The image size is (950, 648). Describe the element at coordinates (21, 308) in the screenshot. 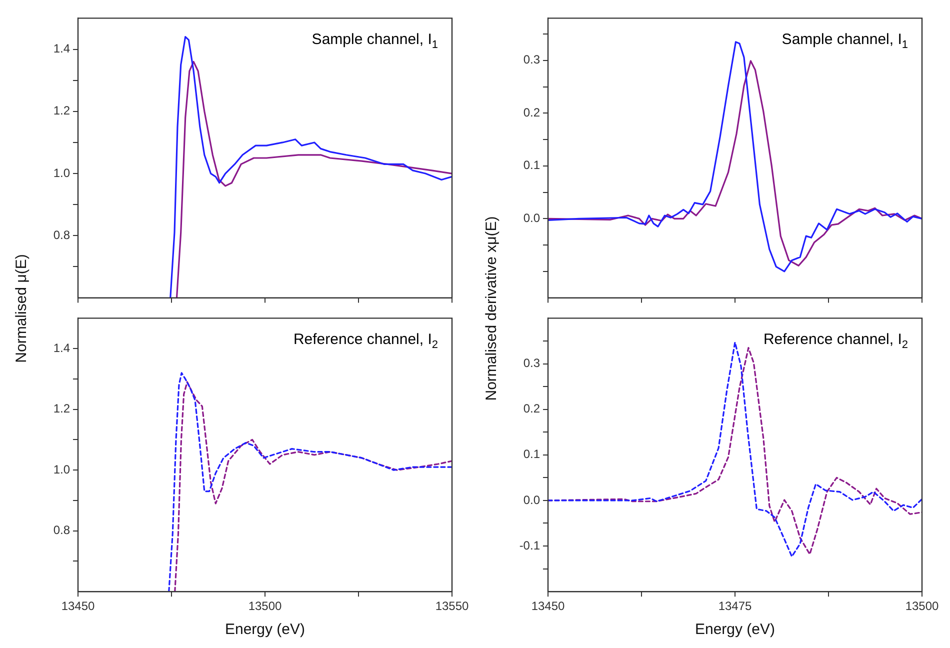

I see `y-axis-title: Normalised μ(E)` at that location.